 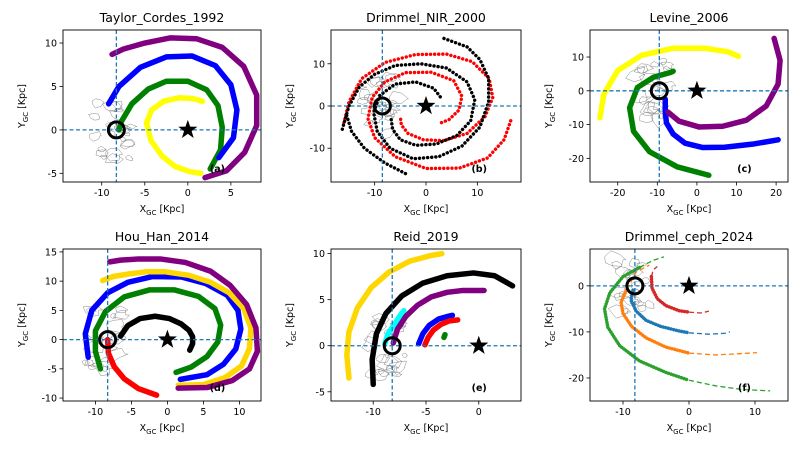 What do you see at coordinates (415, 213) in the screenshot?
I see `x-axis-label-sub: GC` at bounding box center [415, 213].